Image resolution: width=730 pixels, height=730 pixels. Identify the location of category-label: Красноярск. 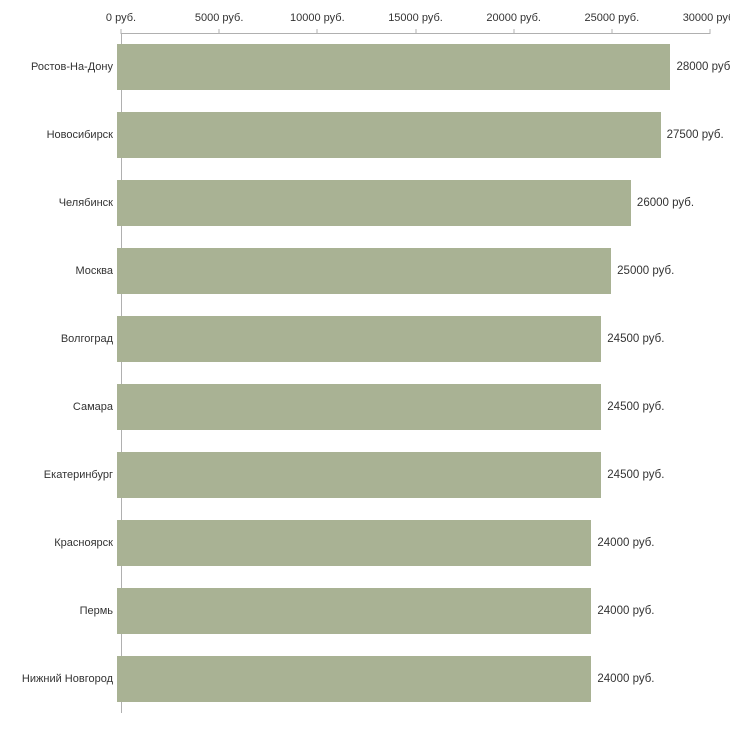
(83, 543).